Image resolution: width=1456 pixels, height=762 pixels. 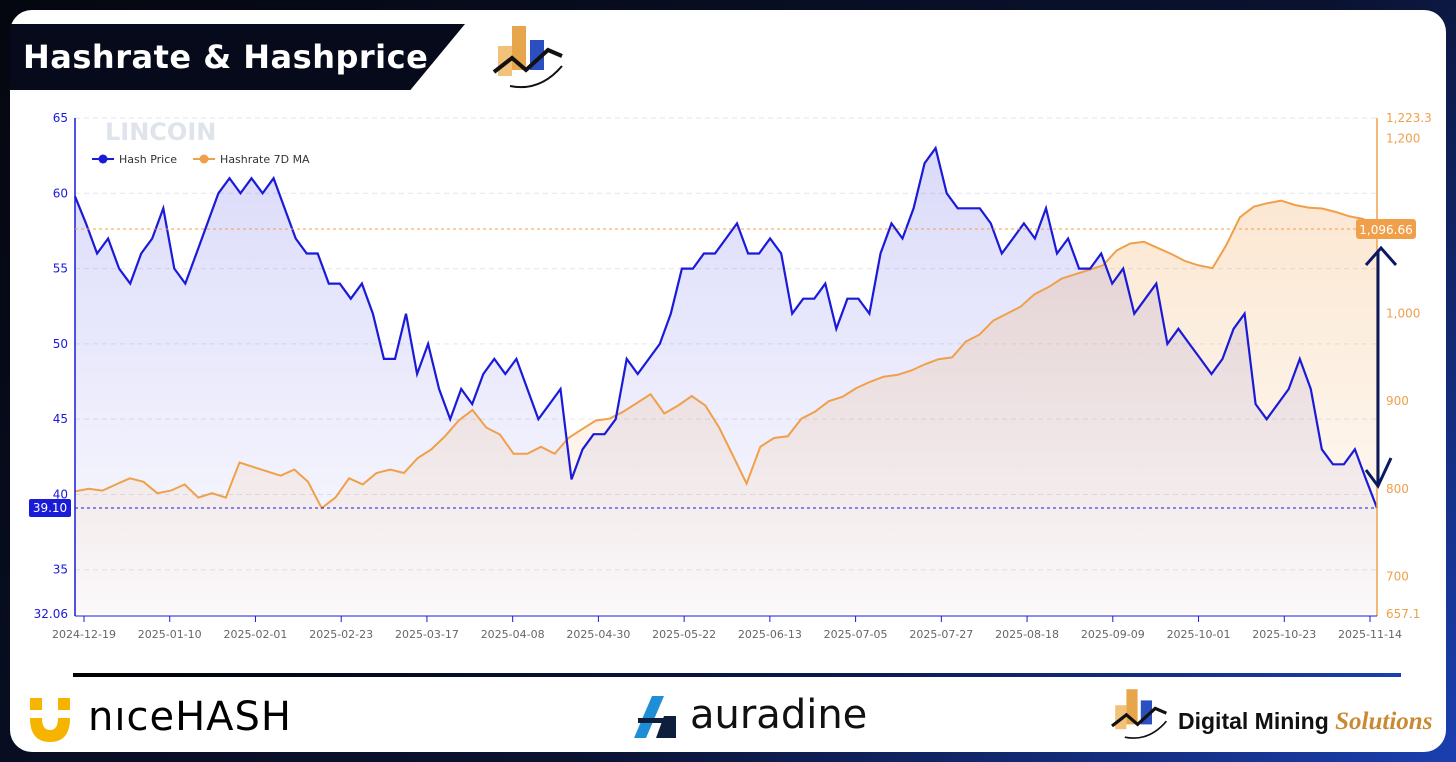 What do you see at coordinates (1403, 138) in the screenshot?
I see `right-axis-tick-label: 1,200` at bounding box center [1403, 138].